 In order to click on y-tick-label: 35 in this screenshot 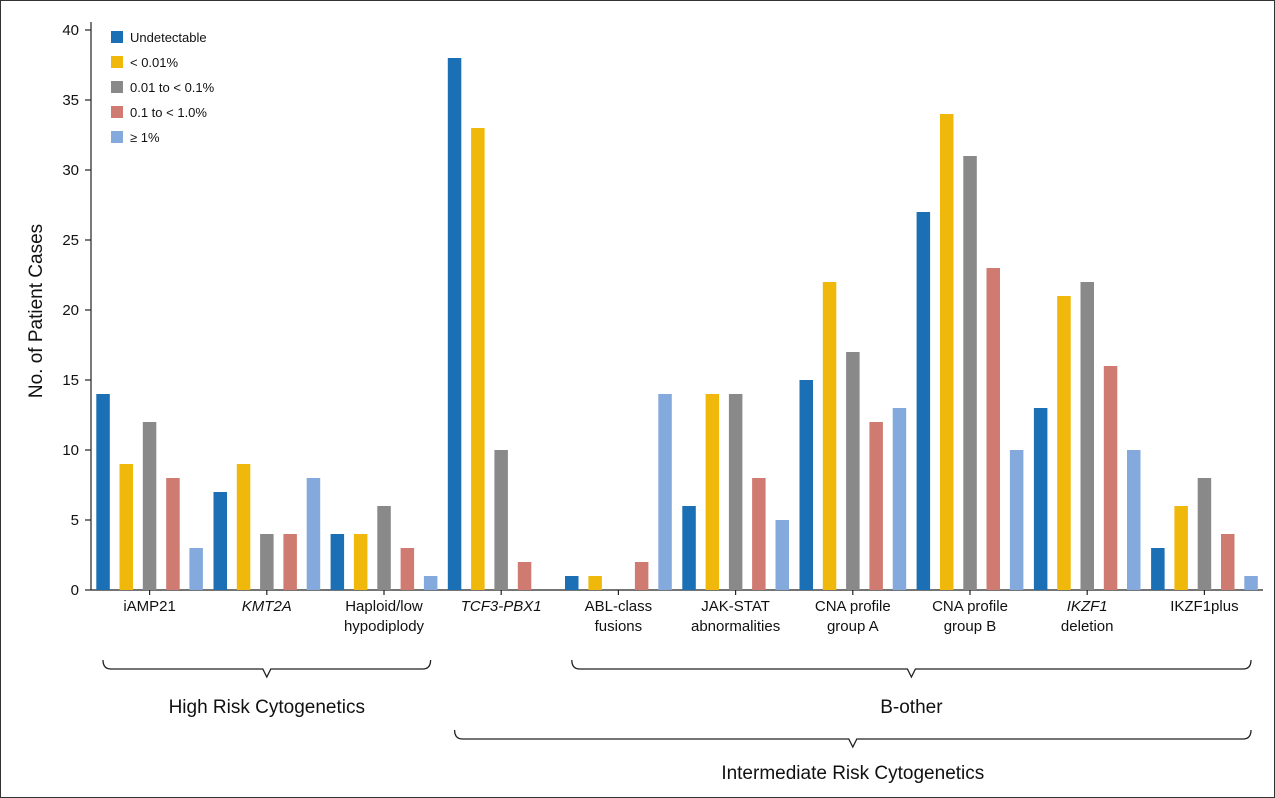, I will do `click(70, 100)`.